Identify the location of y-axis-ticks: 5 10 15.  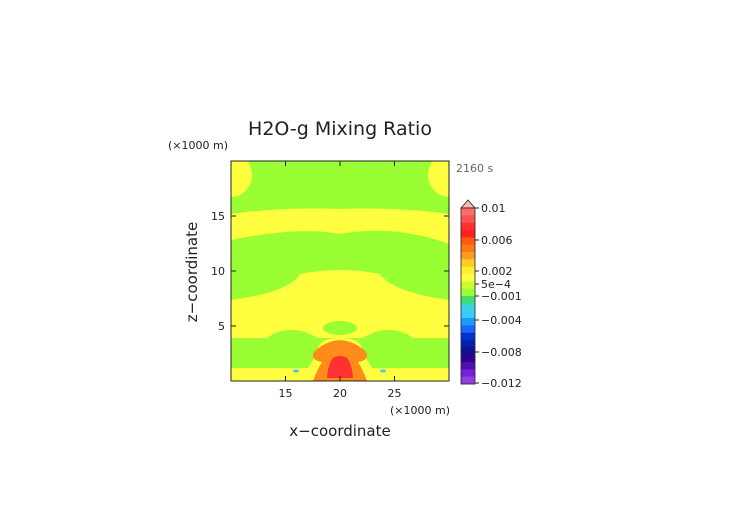
(330, 271).